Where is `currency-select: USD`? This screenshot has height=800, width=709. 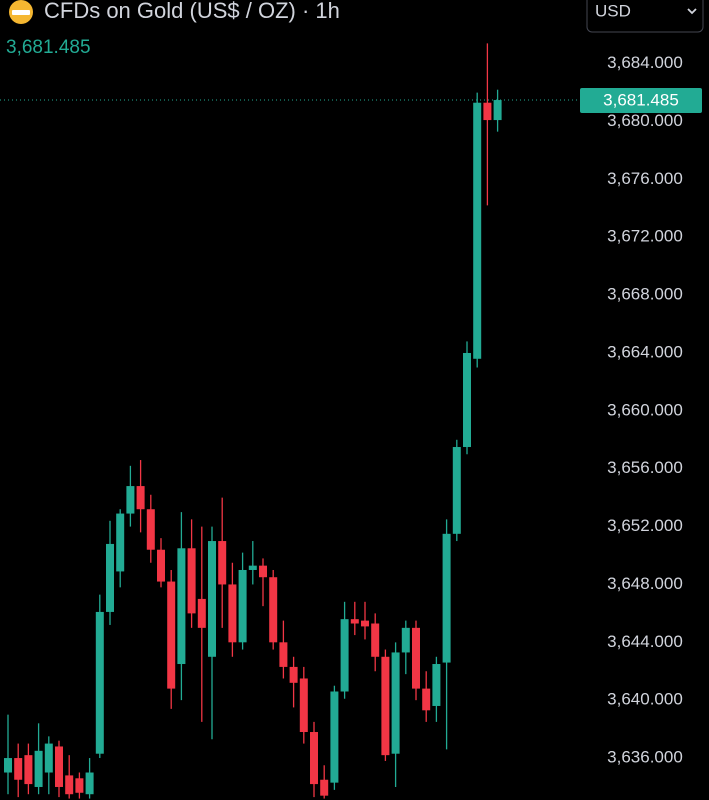
currency-select: USD is located at coordinates (645, 16).